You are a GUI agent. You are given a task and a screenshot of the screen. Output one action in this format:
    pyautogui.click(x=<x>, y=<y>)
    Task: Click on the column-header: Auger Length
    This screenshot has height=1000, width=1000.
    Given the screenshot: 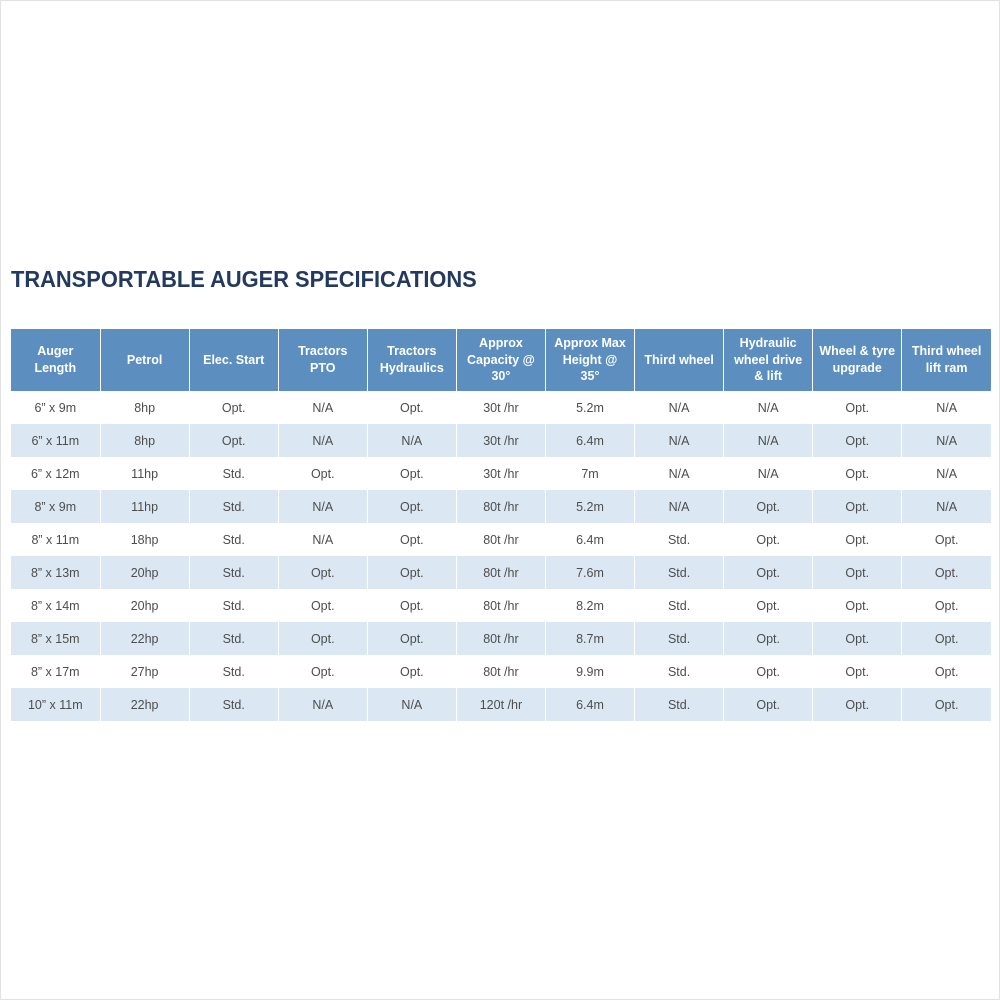 What is the action you would take?
    pyautogui.click(x=56, y=360)
    